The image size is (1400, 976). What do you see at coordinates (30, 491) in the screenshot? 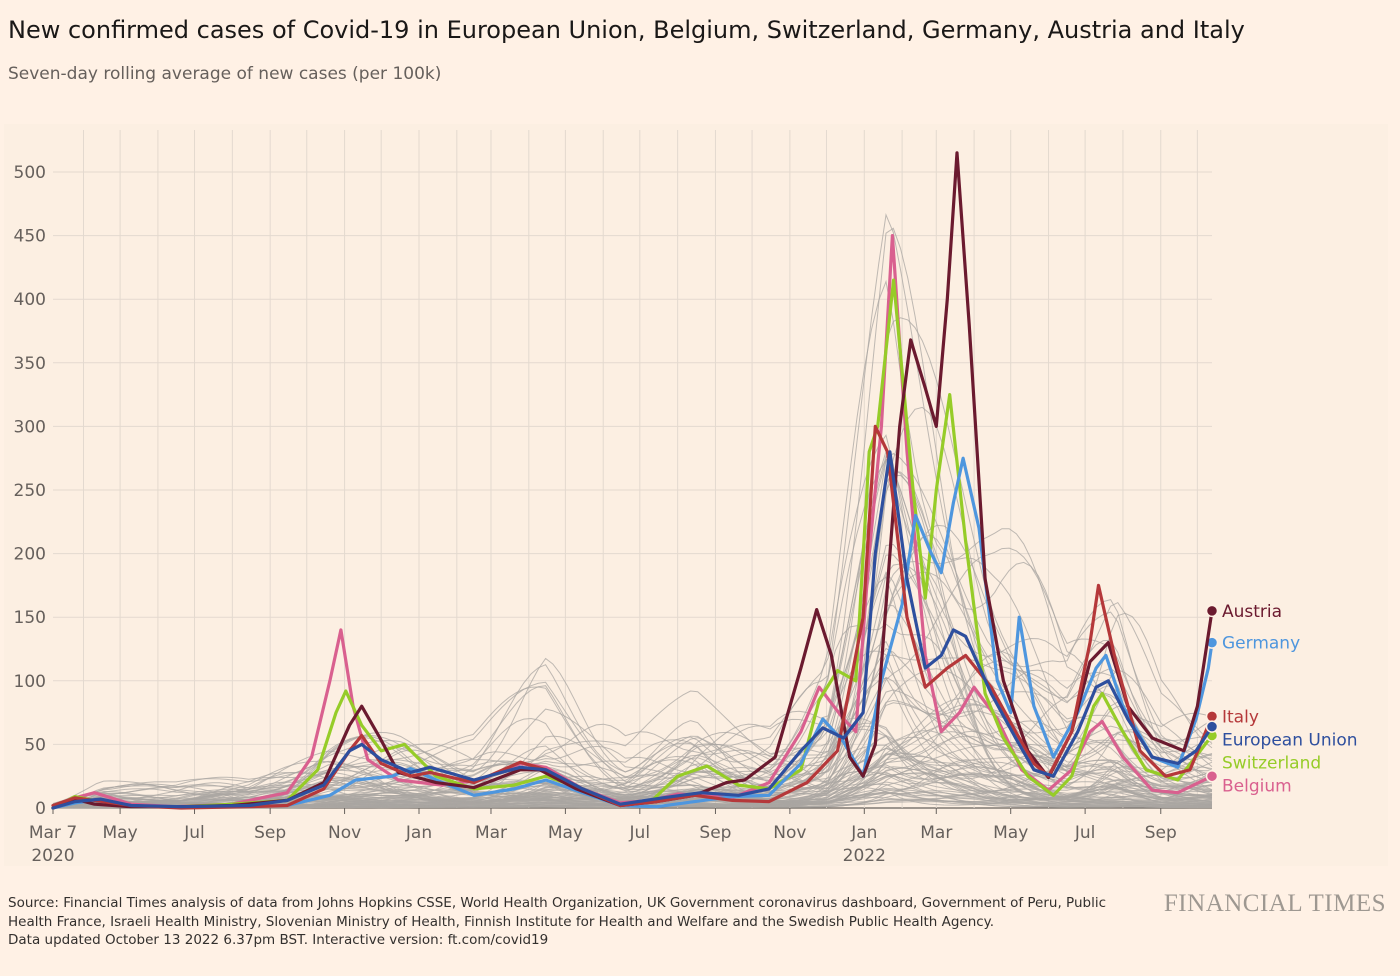
I see `y-tick-label: 250` at bounding box center [30, 491].